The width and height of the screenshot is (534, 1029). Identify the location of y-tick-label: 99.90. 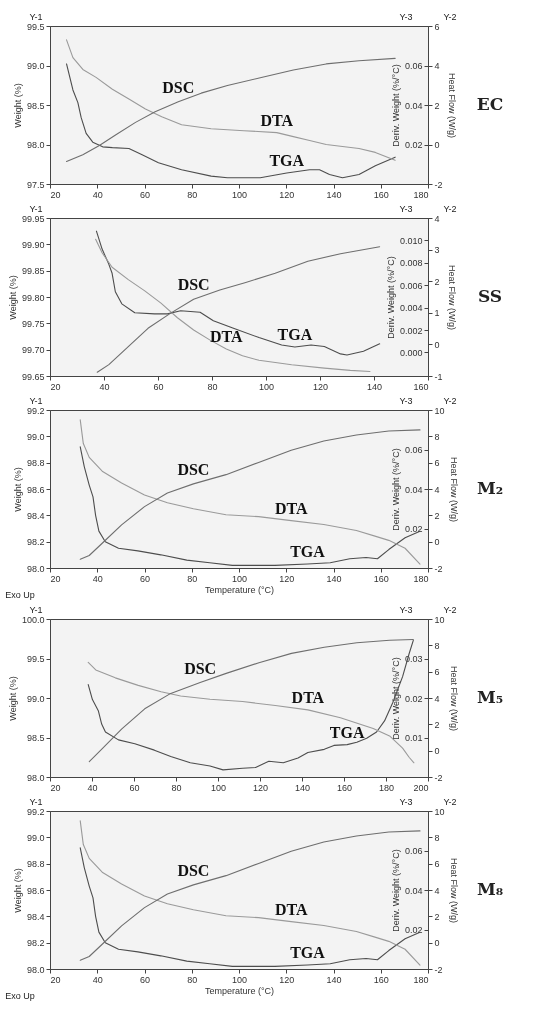
(33, 244).